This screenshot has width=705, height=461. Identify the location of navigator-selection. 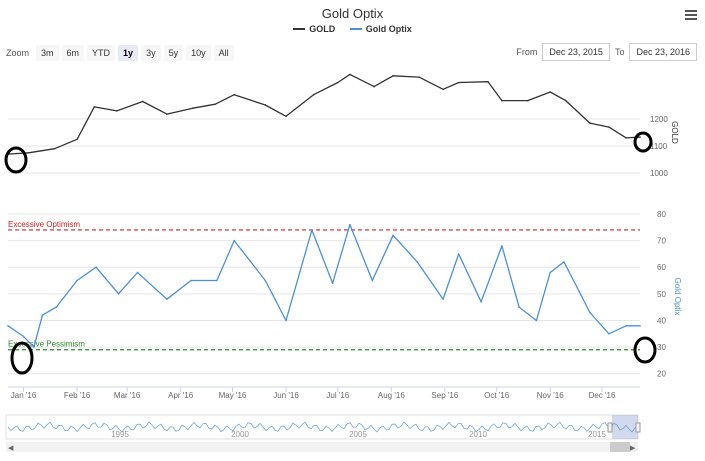
(625, 427).